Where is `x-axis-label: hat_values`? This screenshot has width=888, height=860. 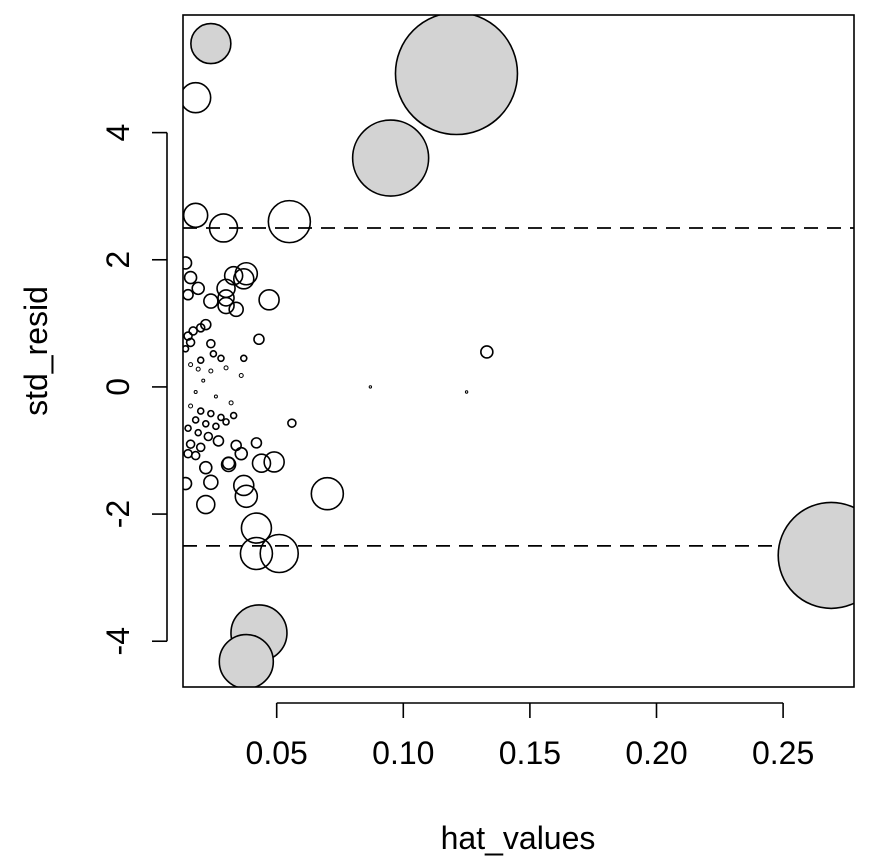 x-axis-label: hat_values is located at coordinates (518, 838).